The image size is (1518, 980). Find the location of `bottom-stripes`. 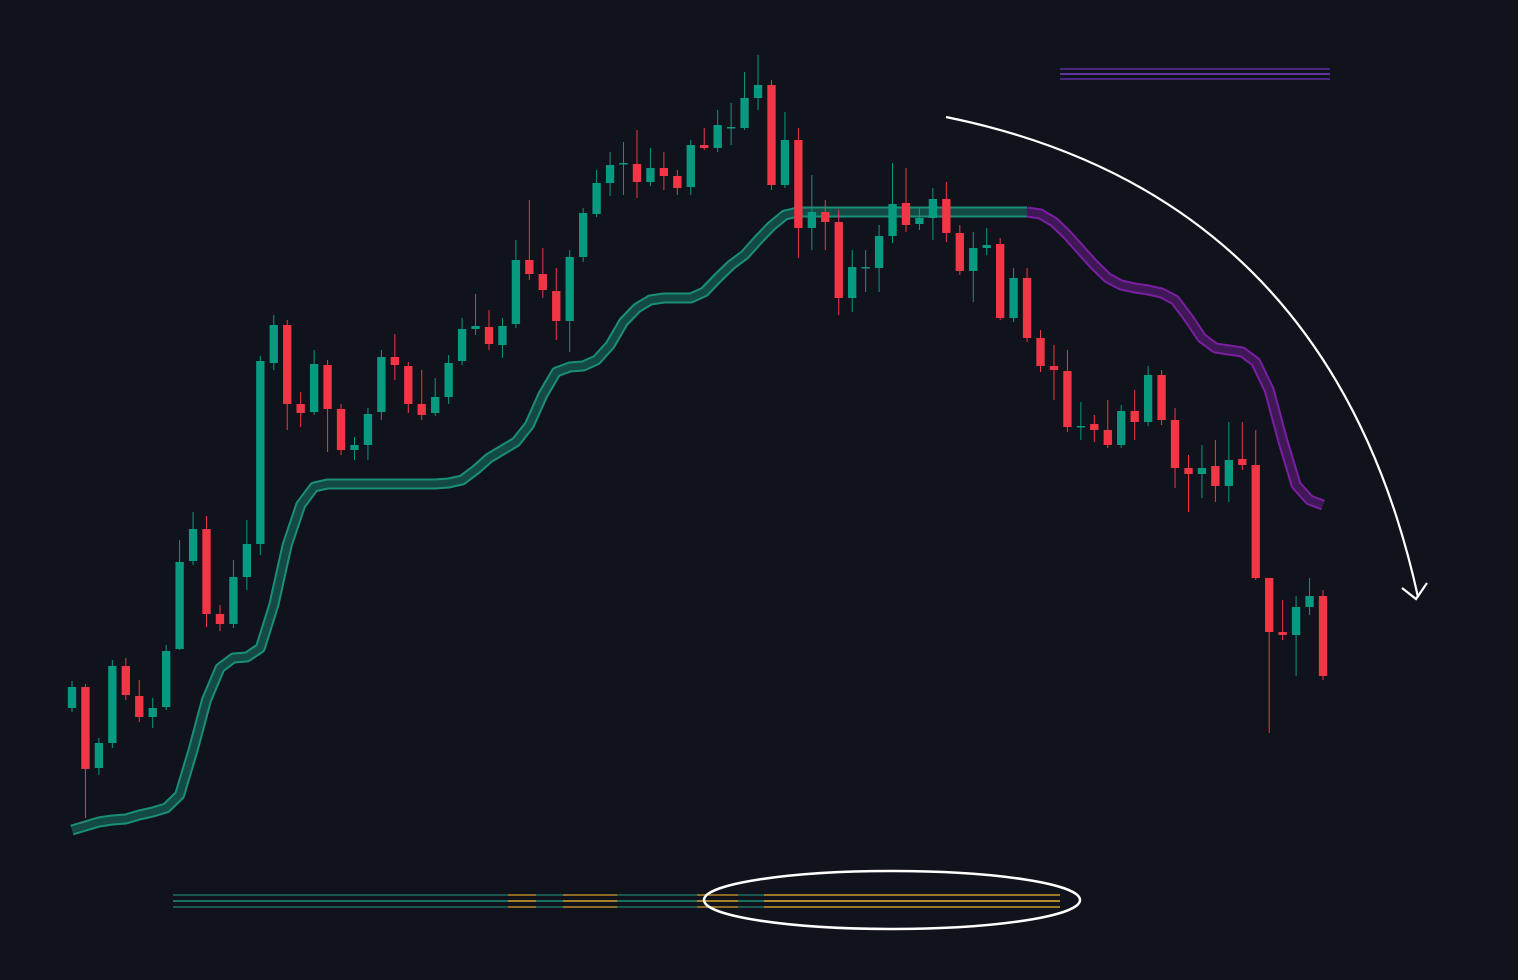

bottom-stripes is located at coordinates (616, 901).